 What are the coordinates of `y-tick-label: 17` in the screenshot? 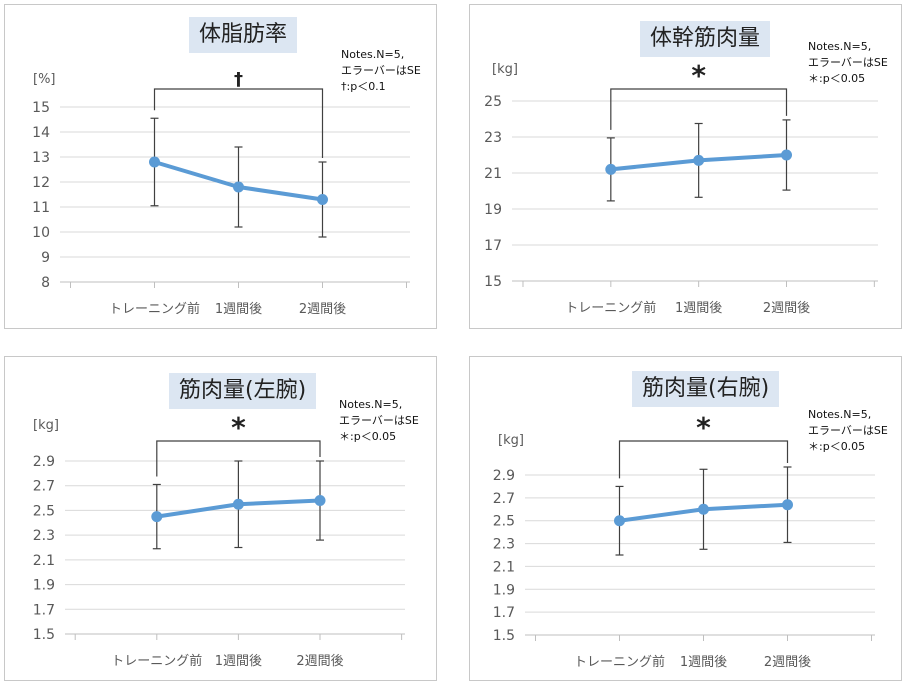 It's located at (493, 246).